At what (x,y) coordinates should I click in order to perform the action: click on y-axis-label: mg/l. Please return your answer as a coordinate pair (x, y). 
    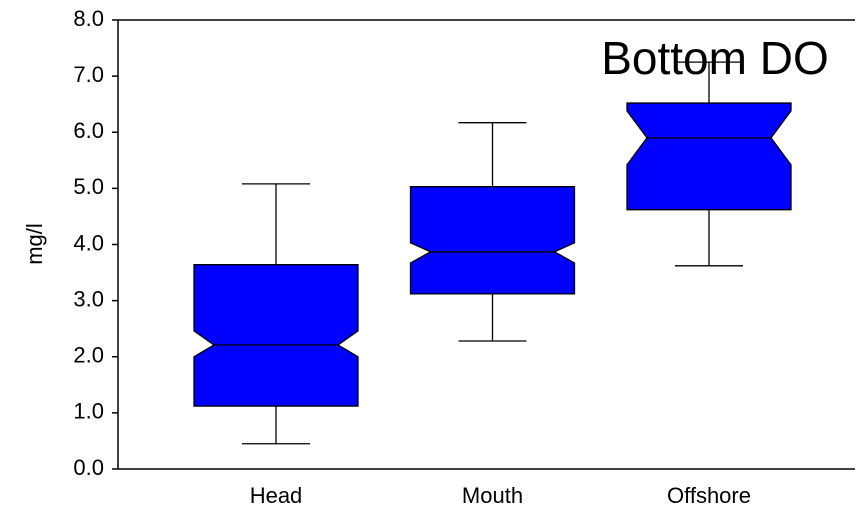
    Looking at the image, I should click on (34, 244).